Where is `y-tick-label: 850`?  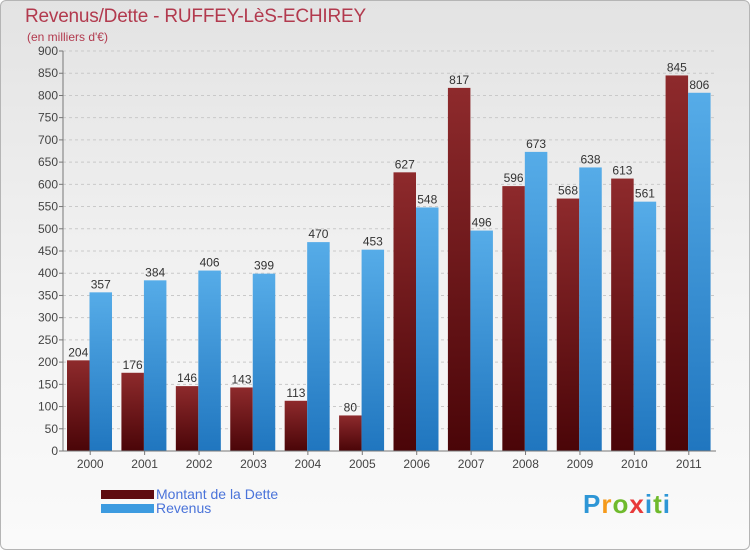
y-tick-label: 850 is located at coordinates (48, 73).